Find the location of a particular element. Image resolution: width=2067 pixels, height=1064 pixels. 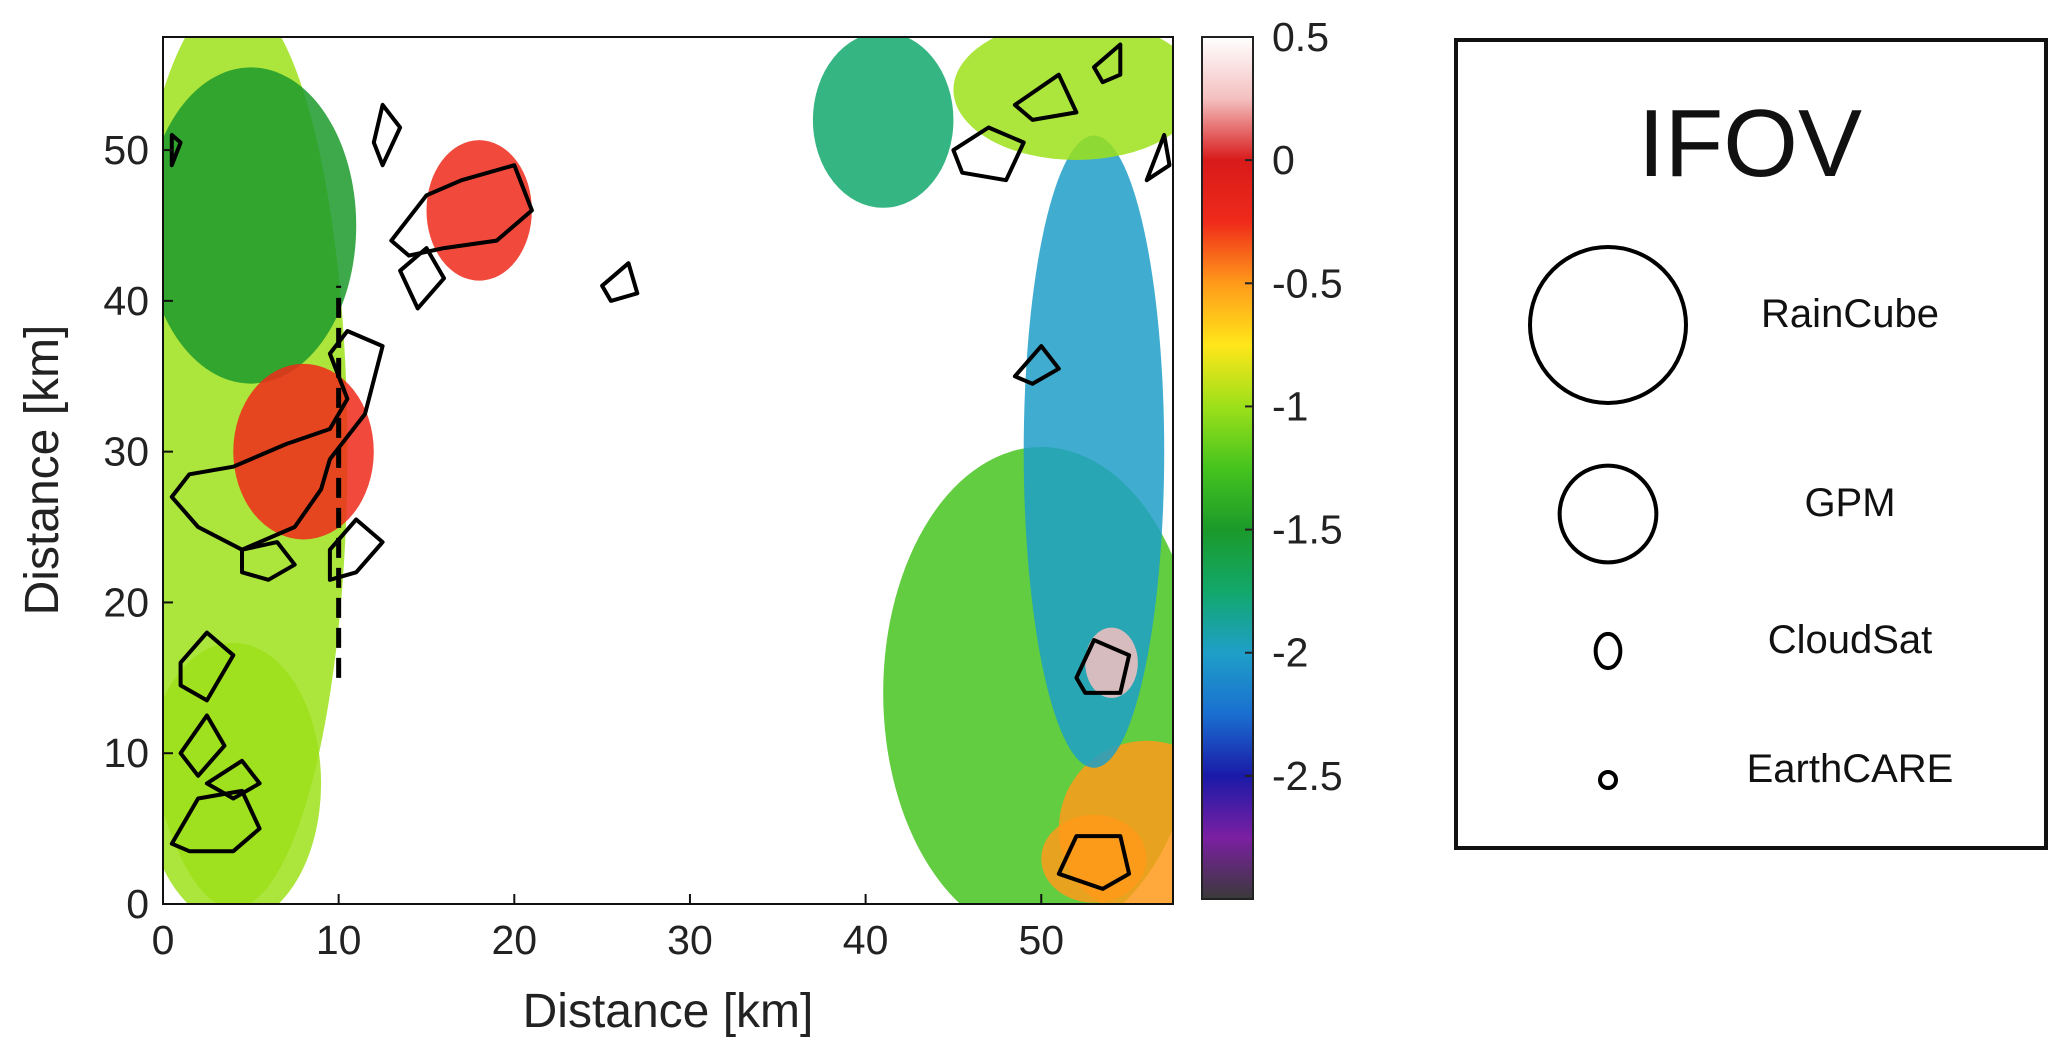

region-top-middle is located at coordinates (883, 122).